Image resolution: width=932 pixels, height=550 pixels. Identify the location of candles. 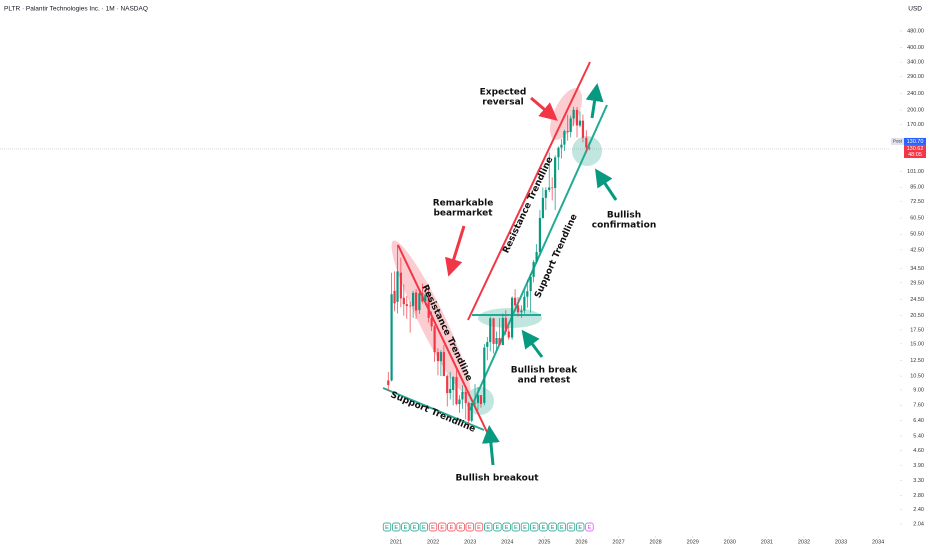
(489, 266).